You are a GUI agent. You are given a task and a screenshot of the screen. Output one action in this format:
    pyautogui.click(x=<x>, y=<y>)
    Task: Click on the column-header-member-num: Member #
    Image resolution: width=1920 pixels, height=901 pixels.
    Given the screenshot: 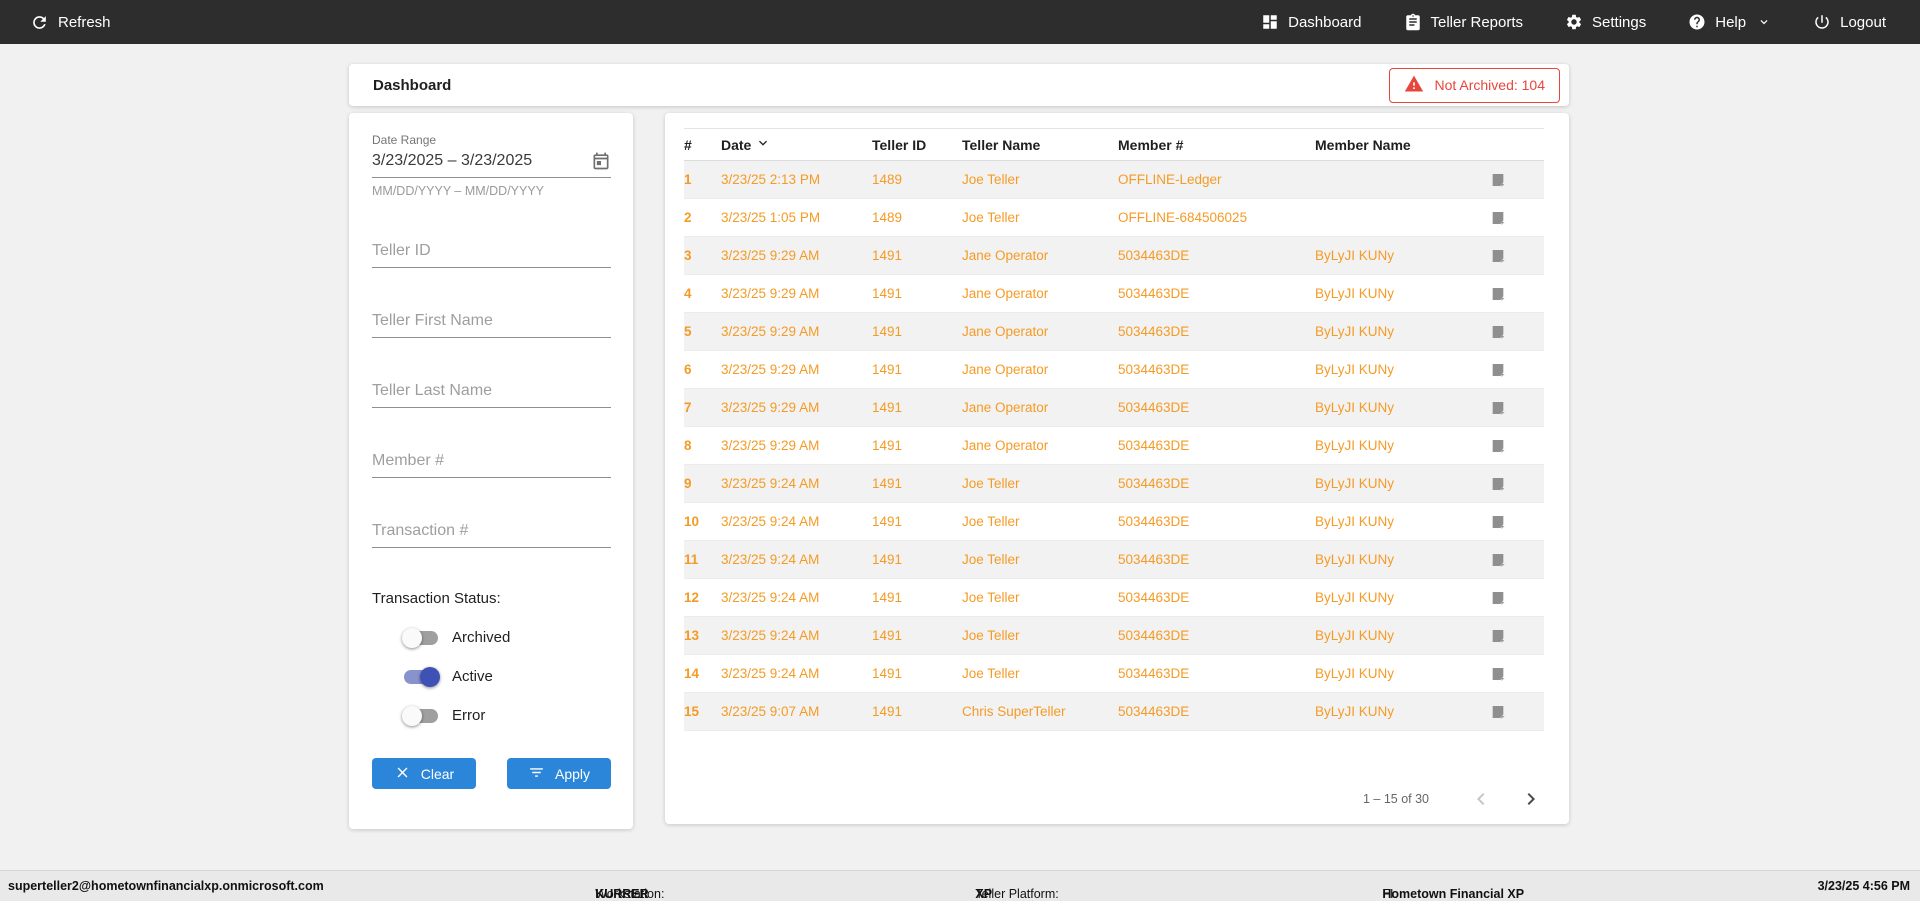 What is the action you would take?
    pyautogui.click(x=1151, y=144)
    